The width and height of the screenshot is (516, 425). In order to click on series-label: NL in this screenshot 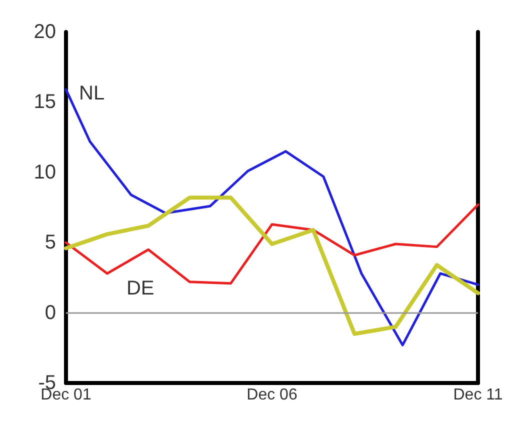, I will do `click(92, 93)`.